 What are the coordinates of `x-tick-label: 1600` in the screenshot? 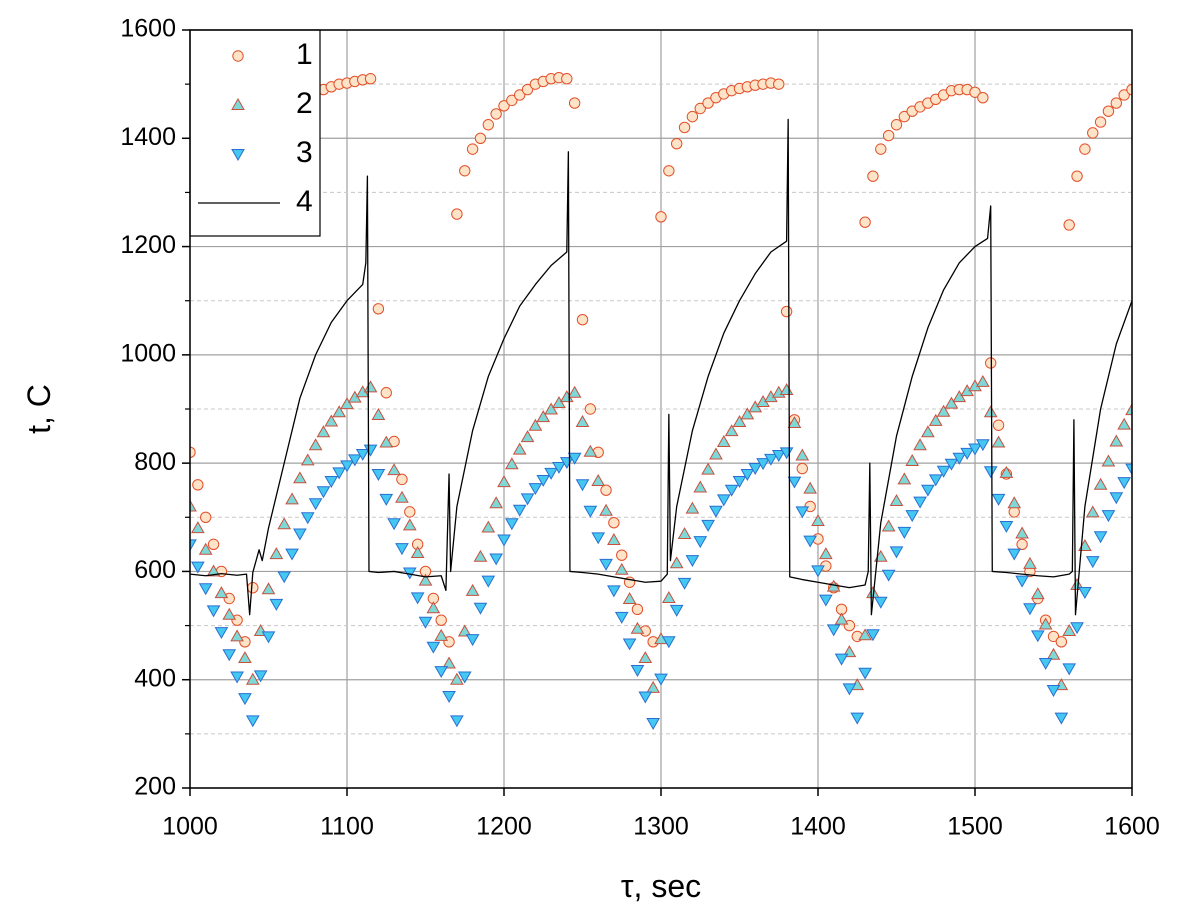 It's located at (1132, 827).